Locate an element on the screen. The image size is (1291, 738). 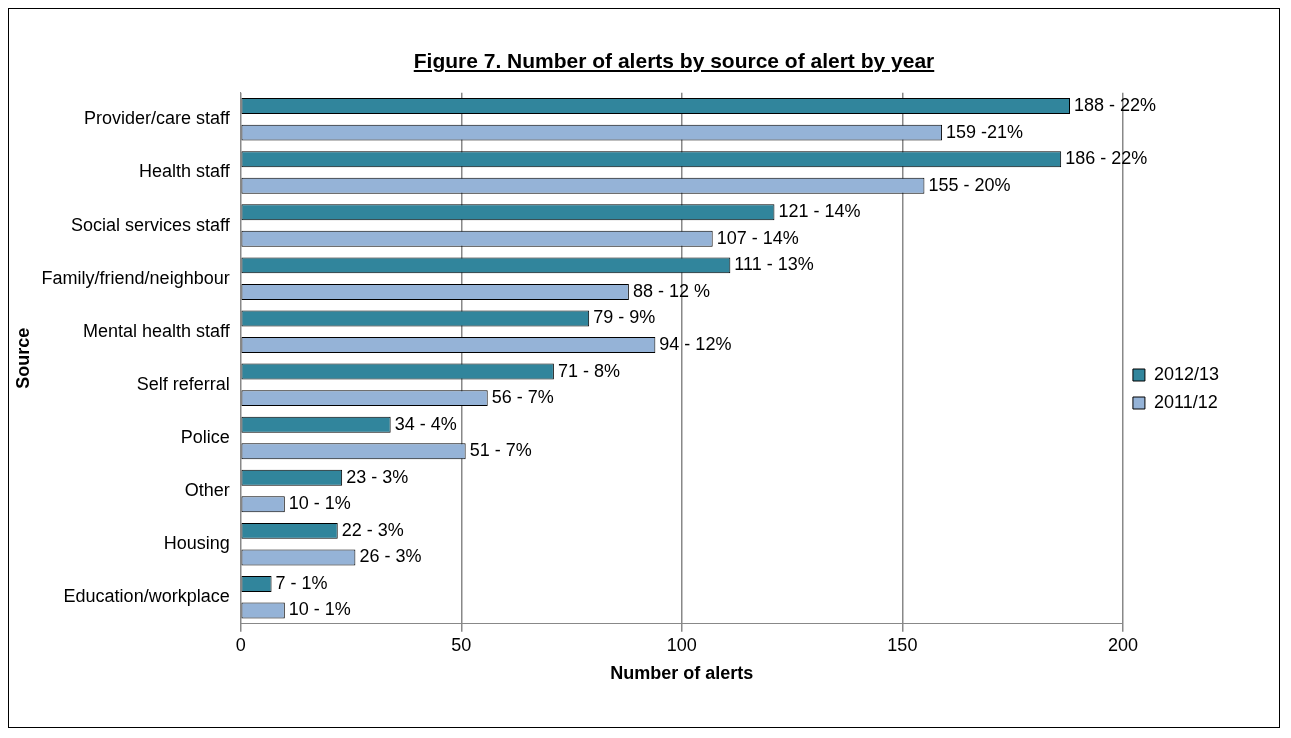
x-tick-label: 150 is located at coordinates (902, 644).